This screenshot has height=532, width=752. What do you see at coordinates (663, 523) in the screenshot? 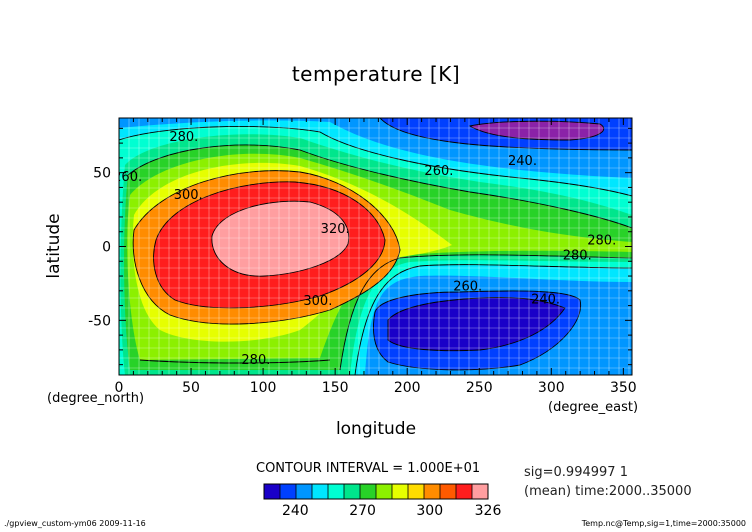
I see `footer-right: Temp.nc@Temp,sig=1,time=2000:35000` at bounding box center [663, 523].